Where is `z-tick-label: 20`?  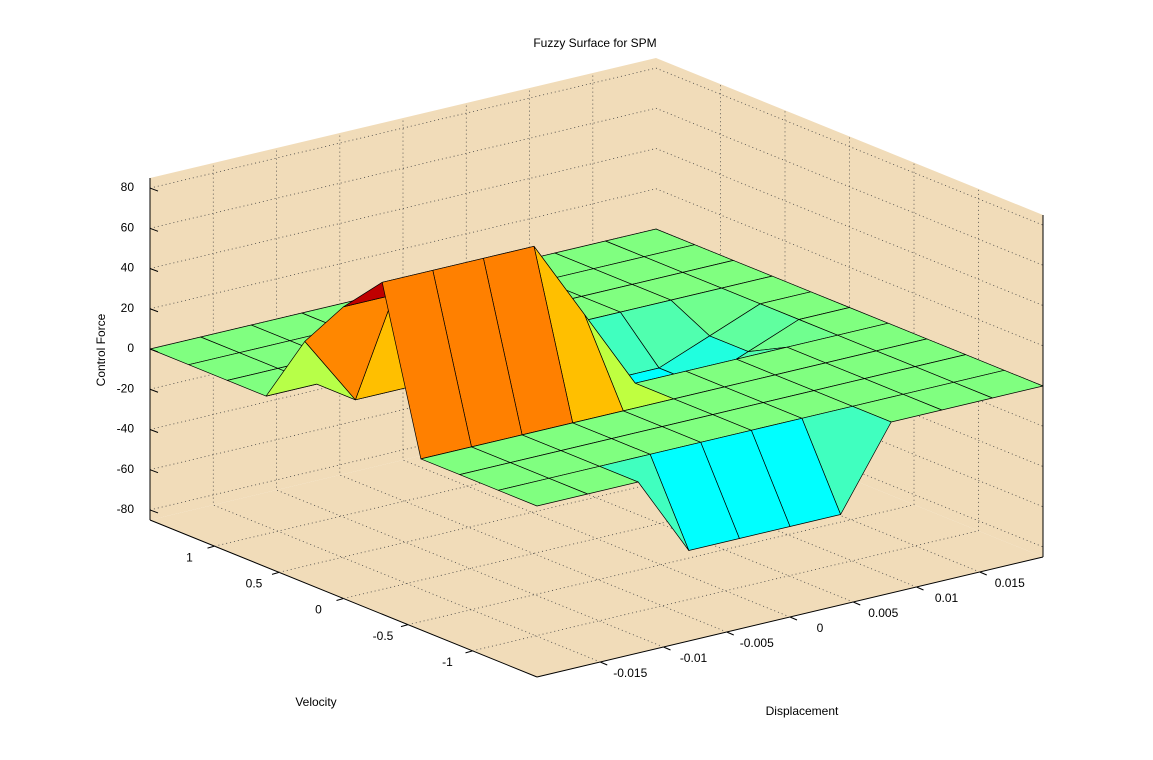 z-tick-label: 20 is located at coordinates (128, 308).